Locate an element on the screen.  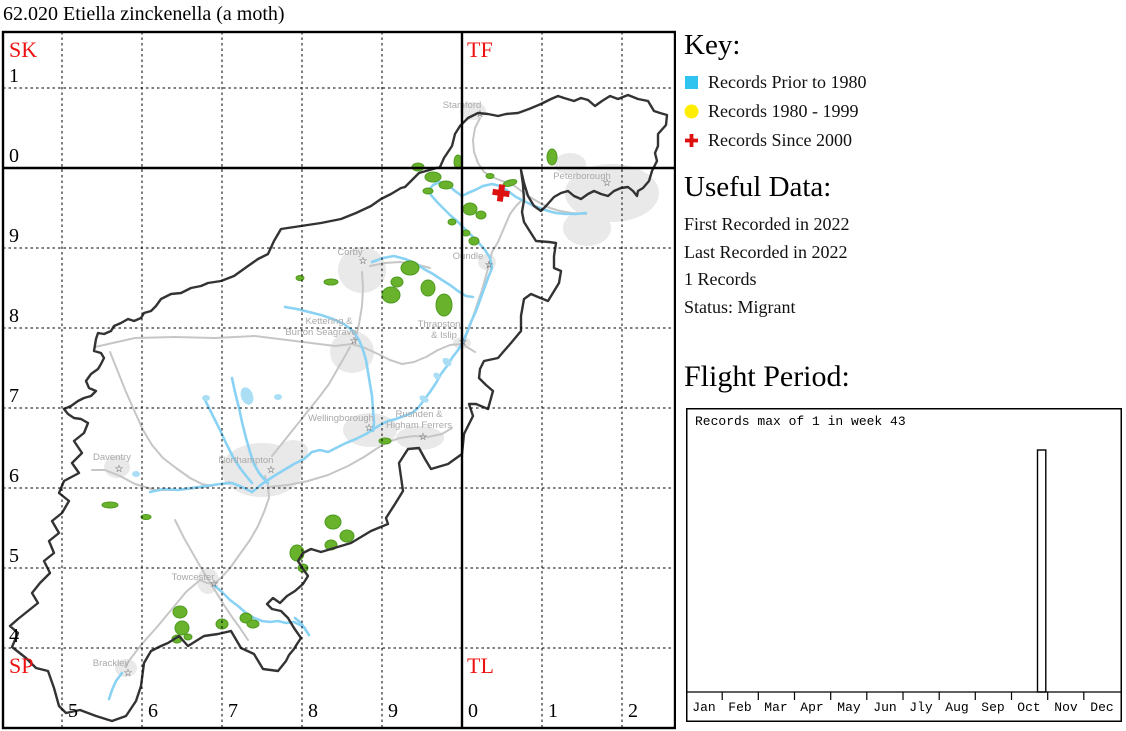
grid-letter-tf: TF is located at coordinates (480, 49).